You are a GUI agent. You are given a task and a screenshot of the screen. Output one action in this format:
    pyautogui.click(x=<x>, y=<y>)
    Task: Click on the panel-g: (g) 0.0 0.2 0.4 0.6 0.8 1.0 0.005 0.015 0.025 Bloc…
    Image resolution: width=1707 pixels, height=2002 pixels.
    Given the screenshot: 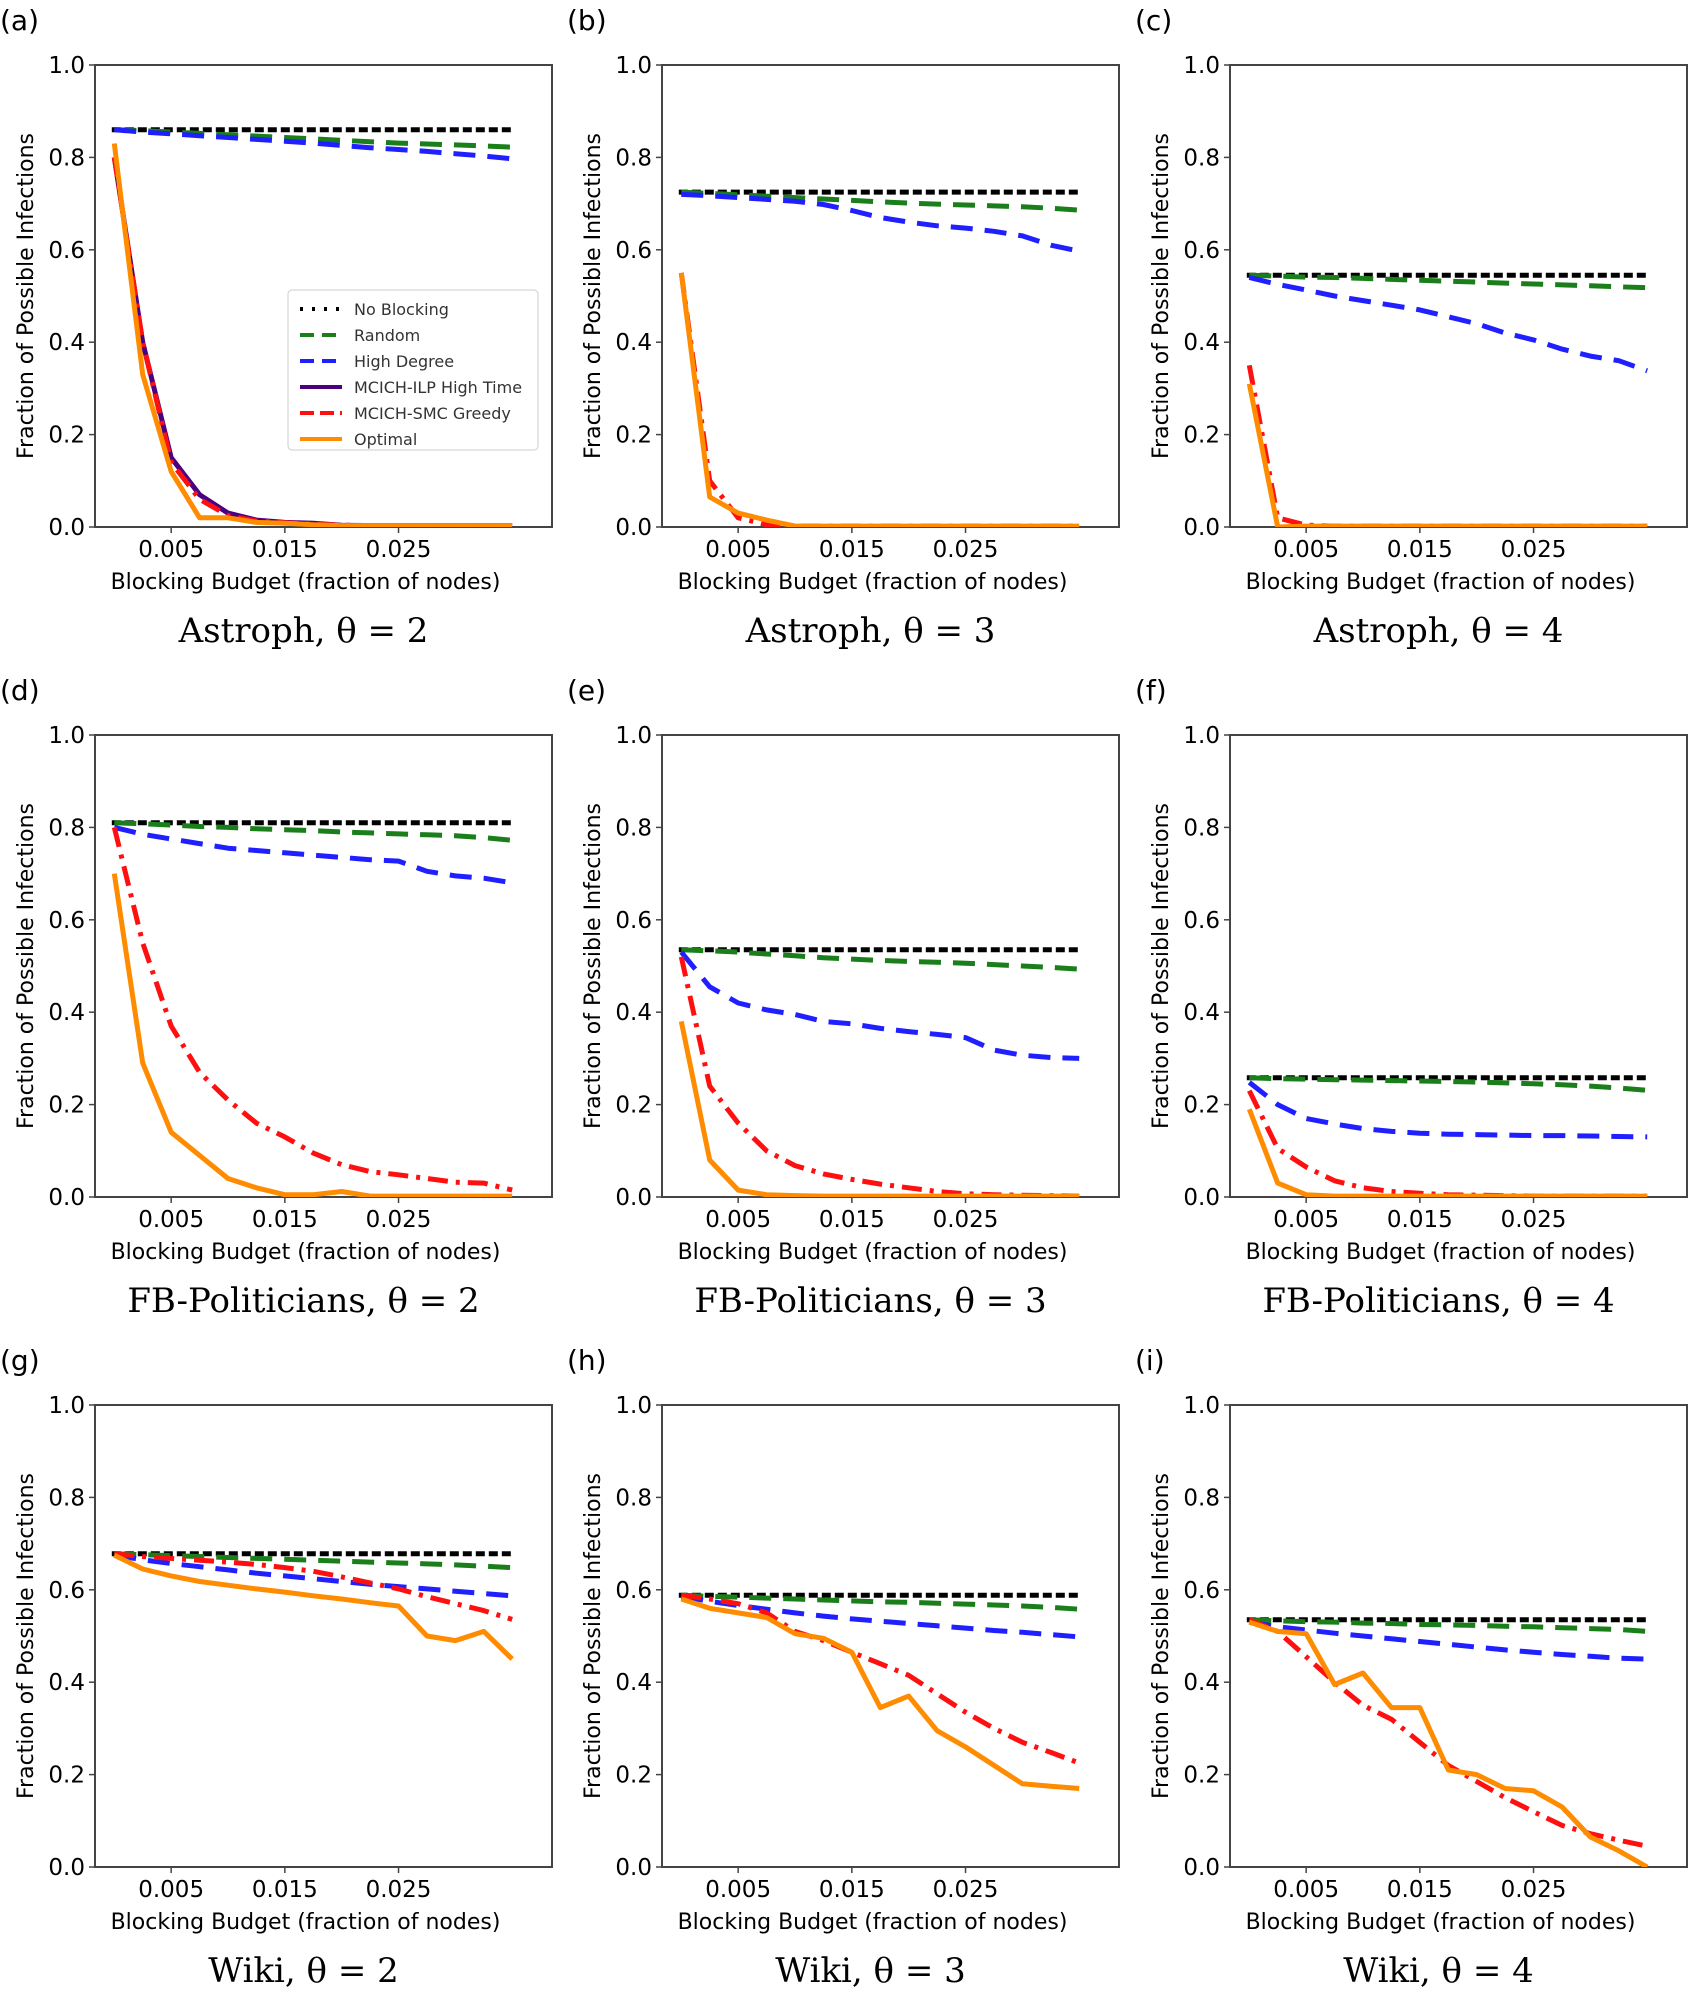 What is the action you would take?
    pyautogui.click(x=276, y=1667)
    